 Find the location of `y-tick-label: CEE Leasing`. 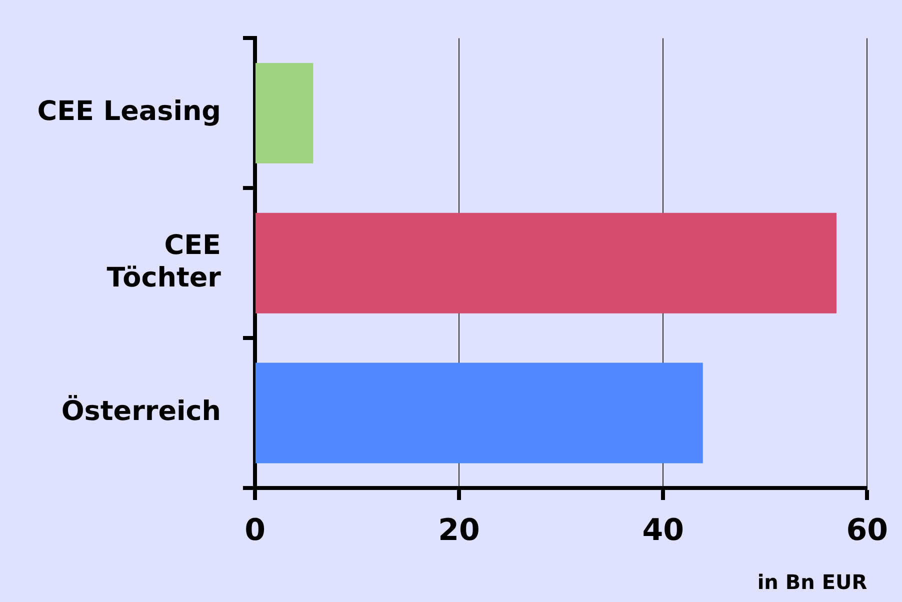

y-tick-label: CEE Leasing is located at coordinates (129, 112).